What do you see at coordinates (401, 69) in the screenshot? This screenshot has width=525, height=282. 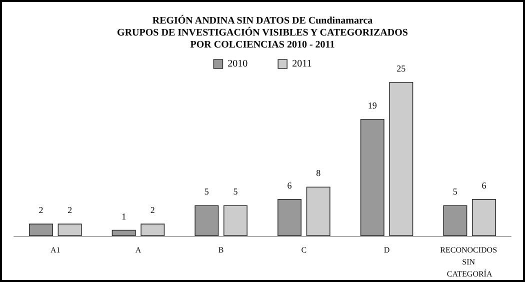 I see `data-label: 25` at bounding box center [401, 69].